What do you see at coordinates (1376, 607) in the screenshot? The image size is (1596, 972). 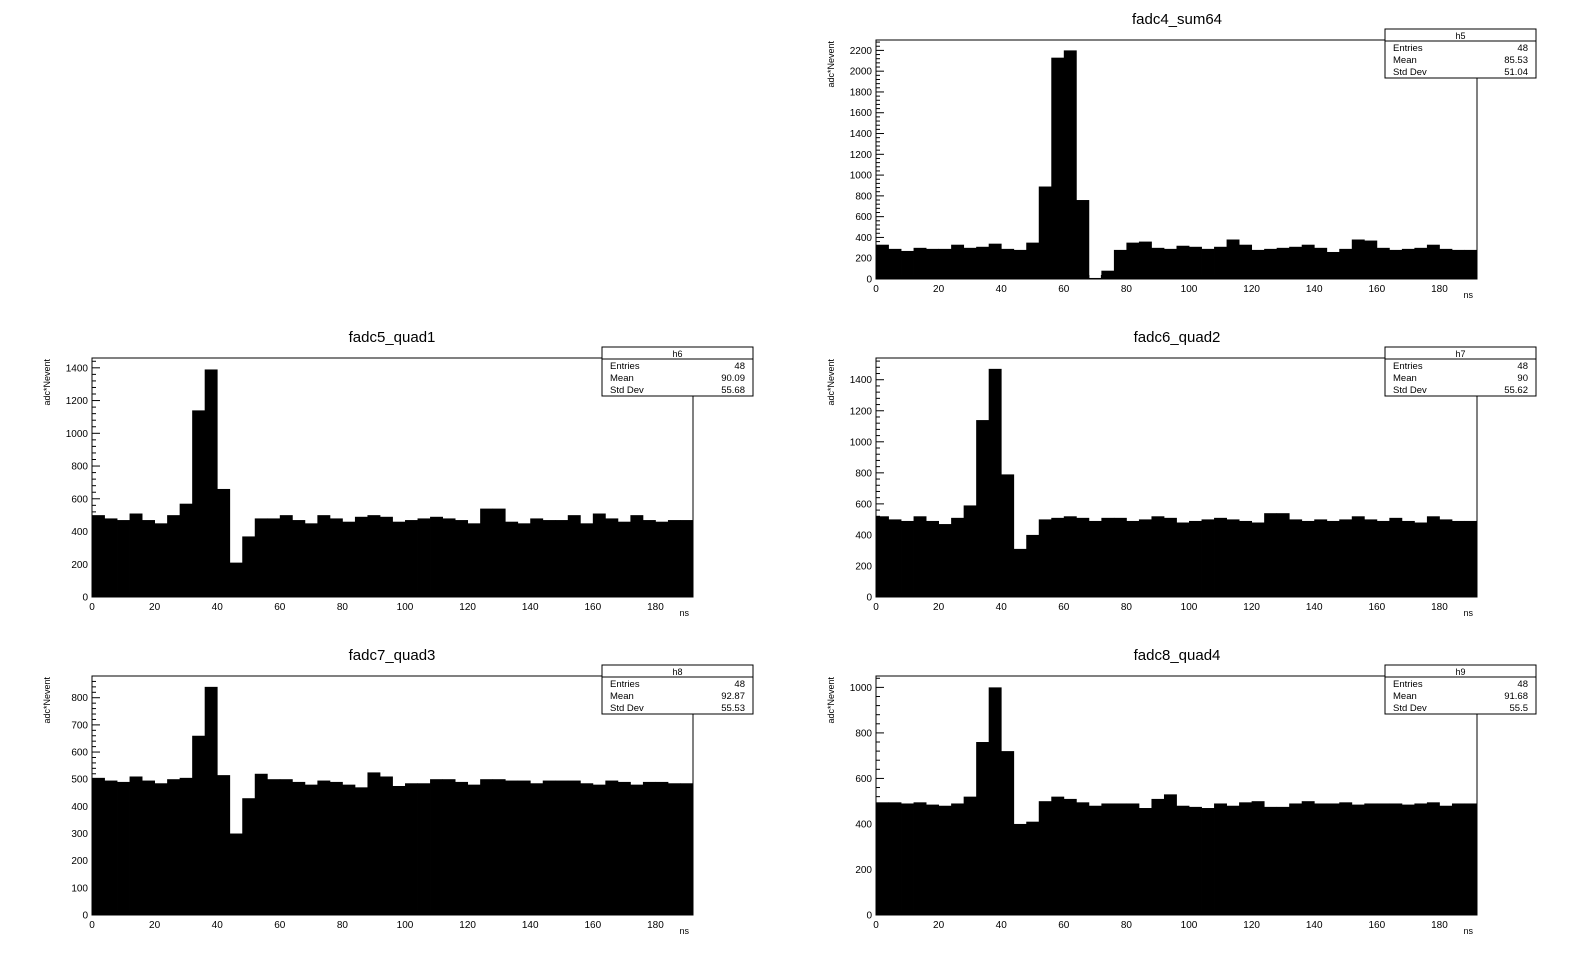 I see `x-tick-label: 160` at bounding box center [1376, 607].